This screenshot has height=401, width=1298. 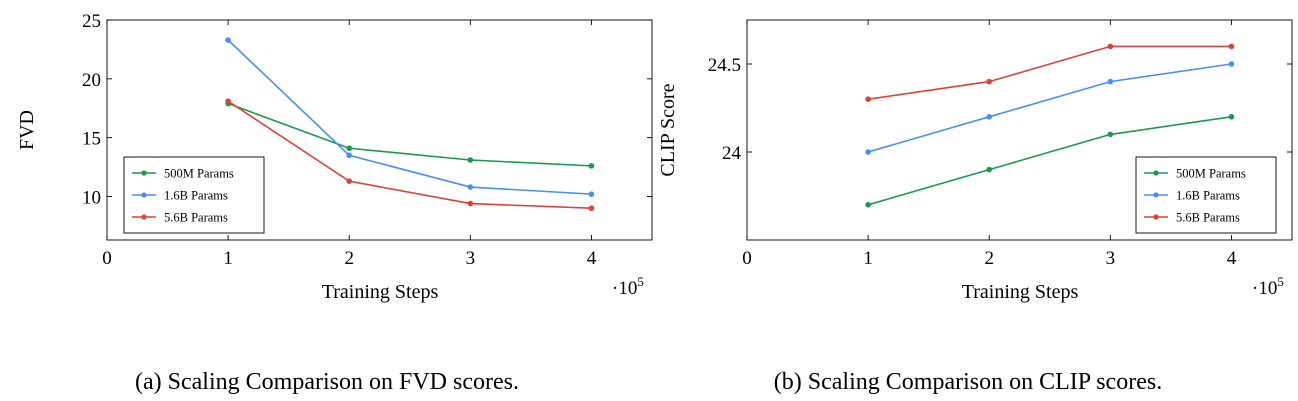 I want to click on figure-caption: (b) Scaling Comparison on CLIP scores., so click(x=968, y=382).